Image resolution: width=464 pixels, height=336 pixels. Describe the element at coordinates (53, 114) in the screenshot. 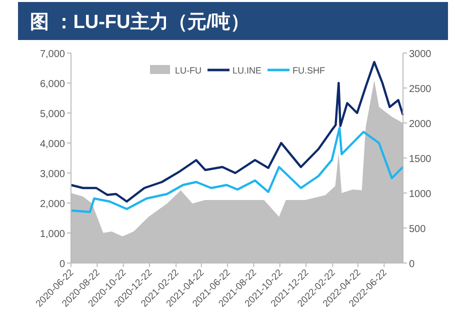

I see `y-tick-label: 5,000` at that location.